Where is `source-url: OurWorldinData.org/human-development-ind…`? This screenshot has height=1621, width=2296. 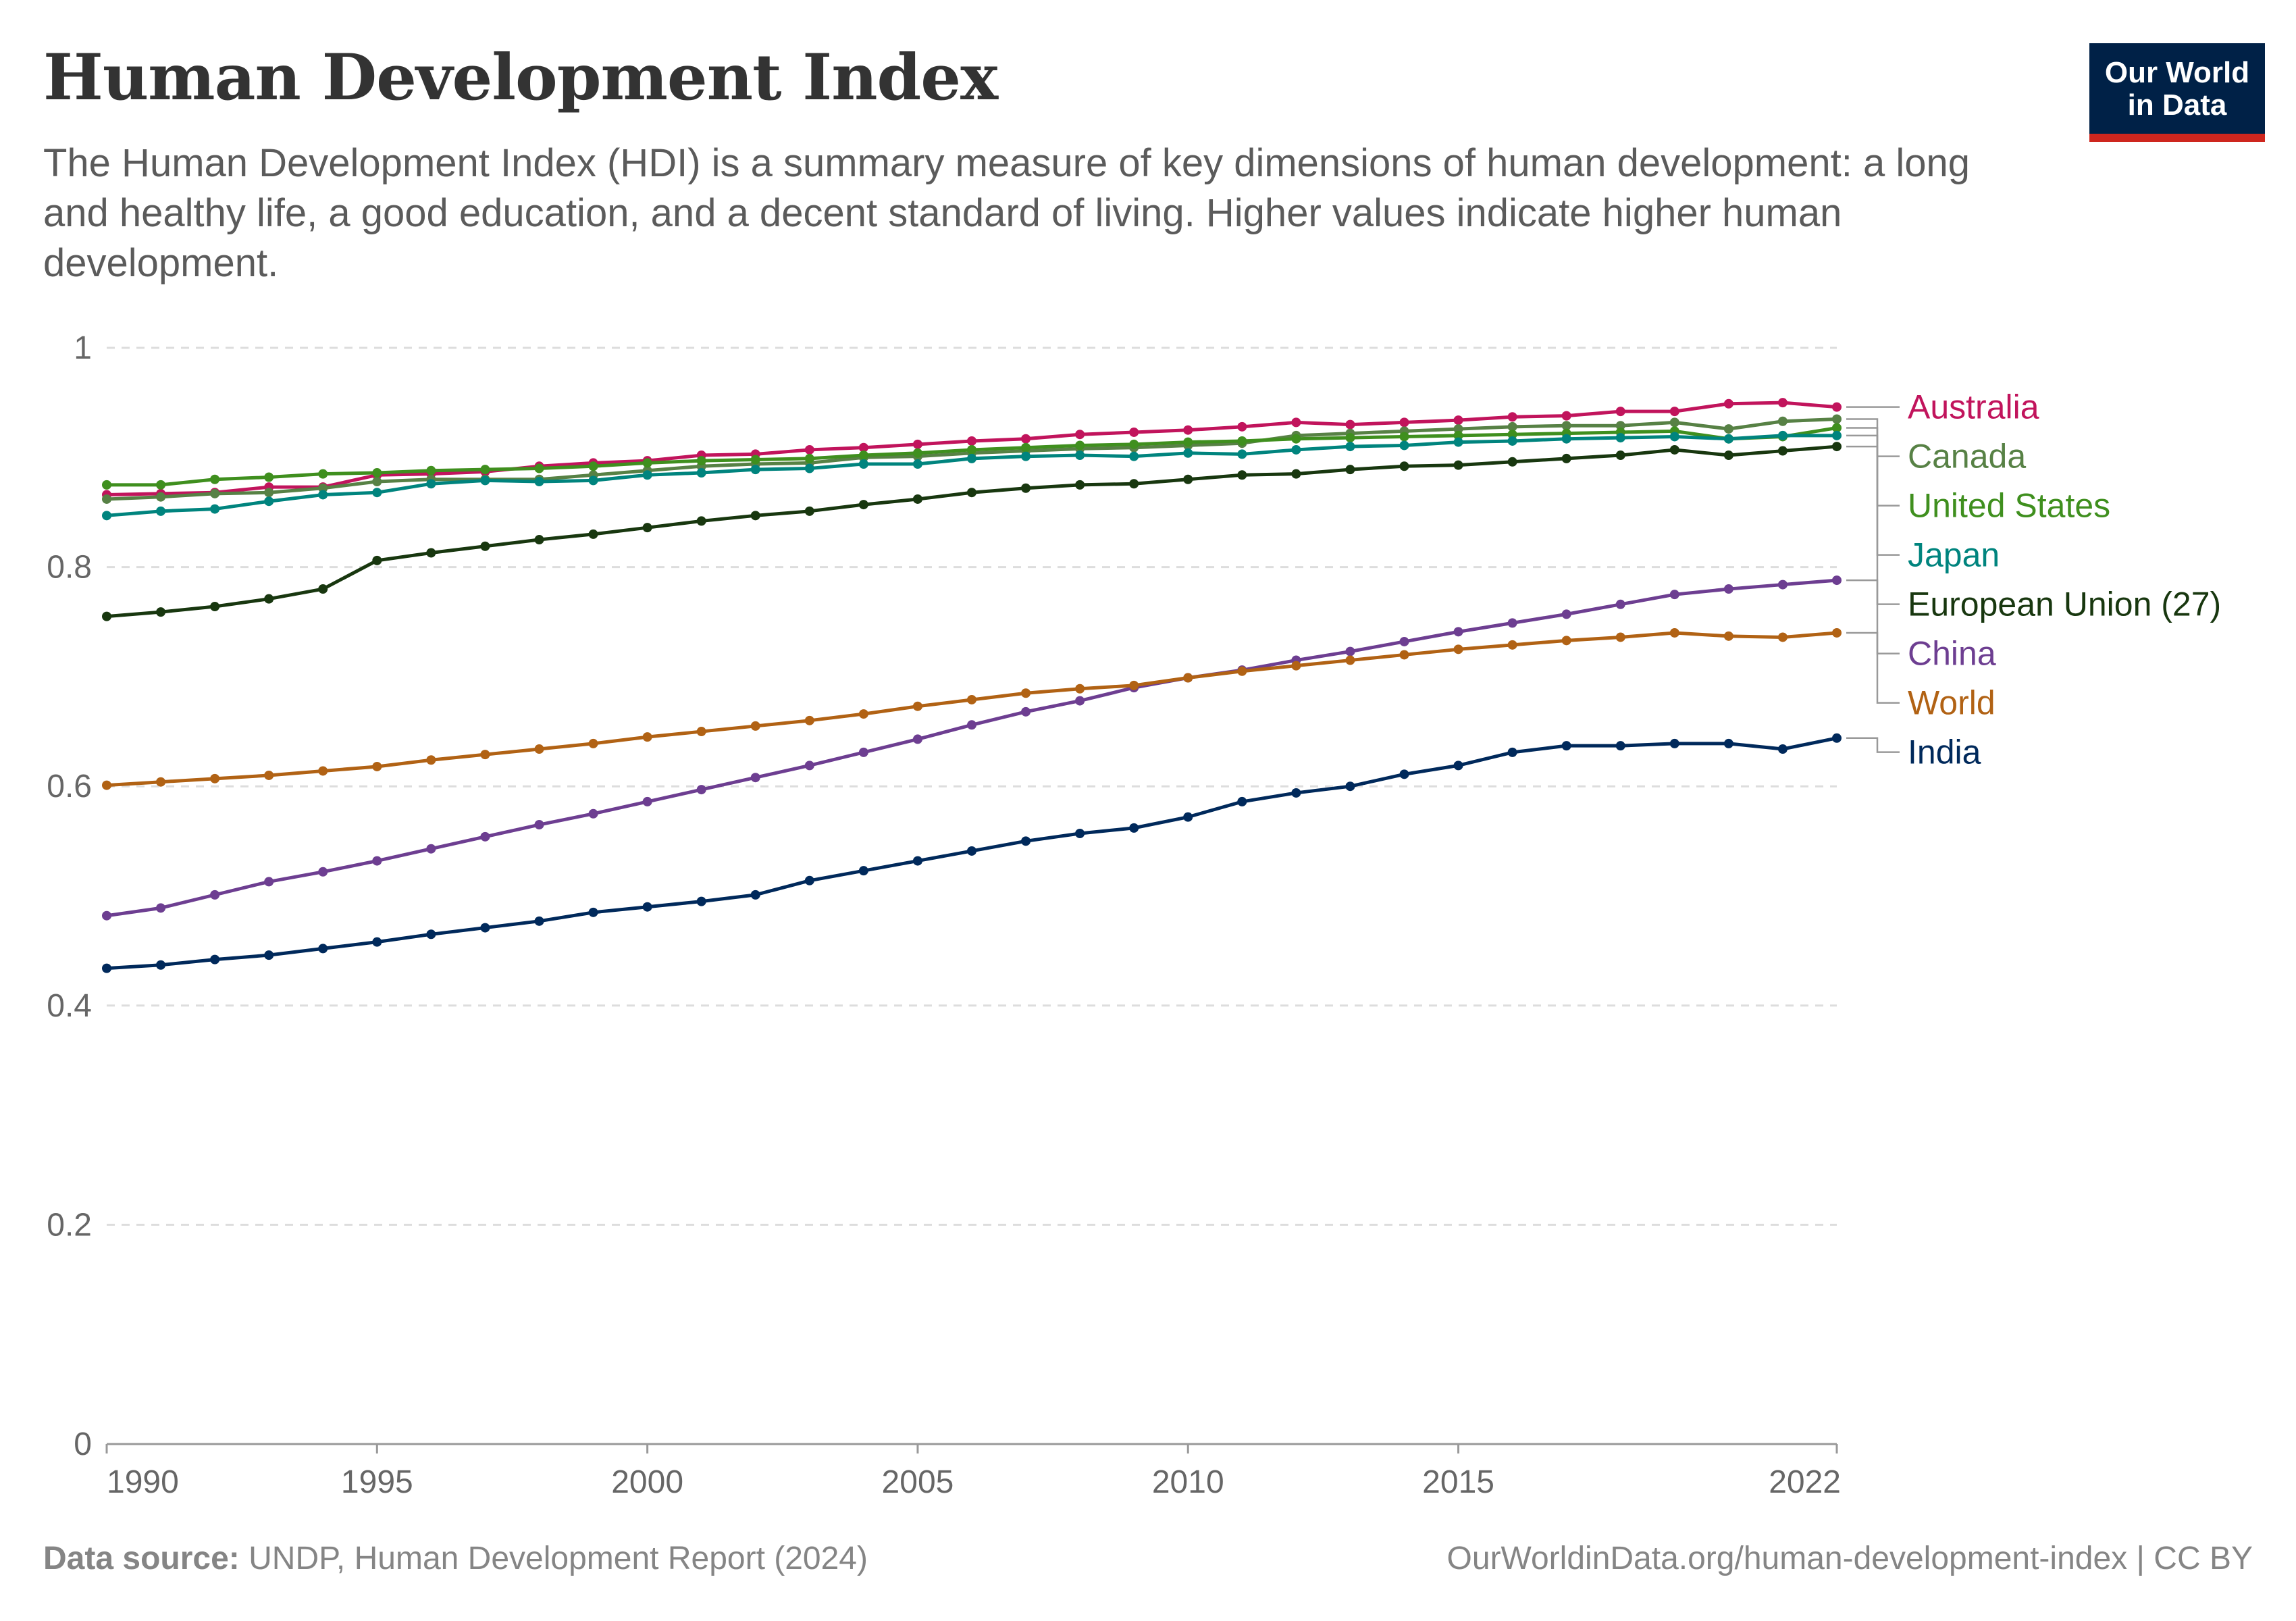
source-url: OurWorldinData.org/human-development-ind… is located at coordinates (1850, 1558).